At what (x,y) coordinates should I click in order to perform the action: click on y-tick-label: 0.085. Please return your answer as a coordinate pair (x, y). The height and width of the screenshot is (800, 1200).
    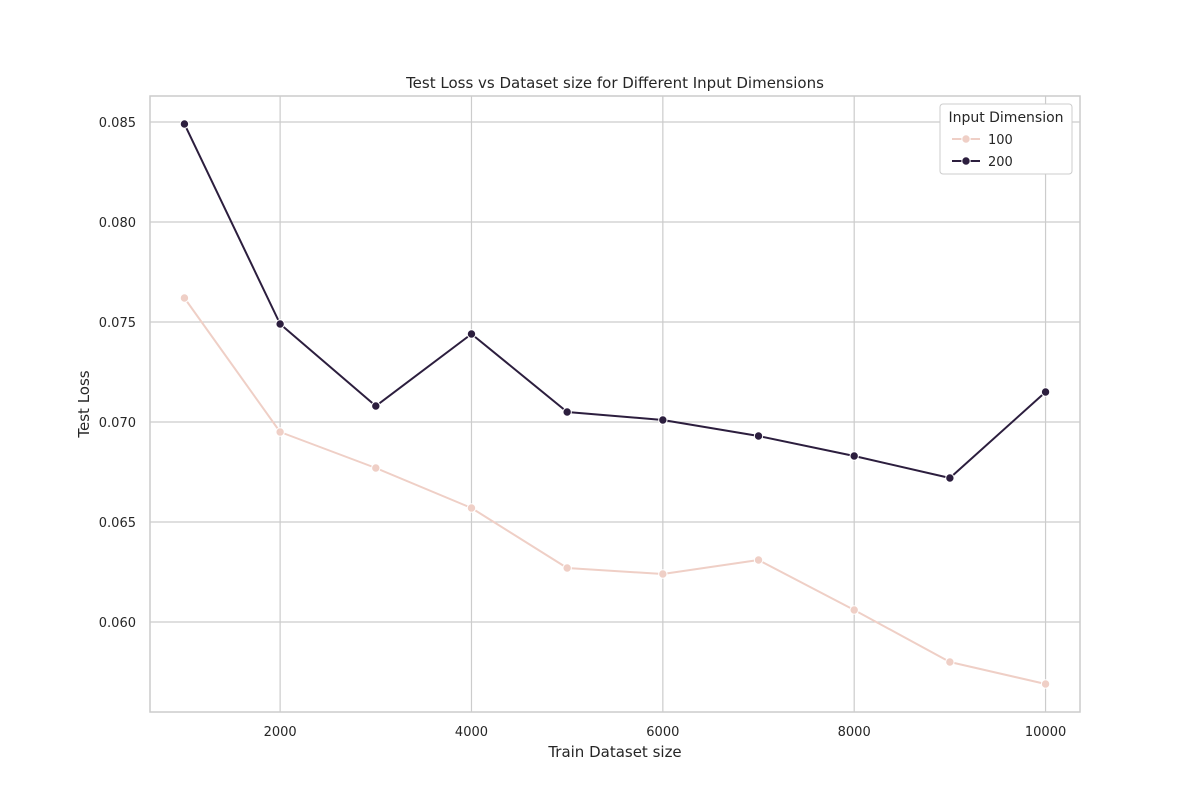
    Looking at the image, I should click on (117, 123).